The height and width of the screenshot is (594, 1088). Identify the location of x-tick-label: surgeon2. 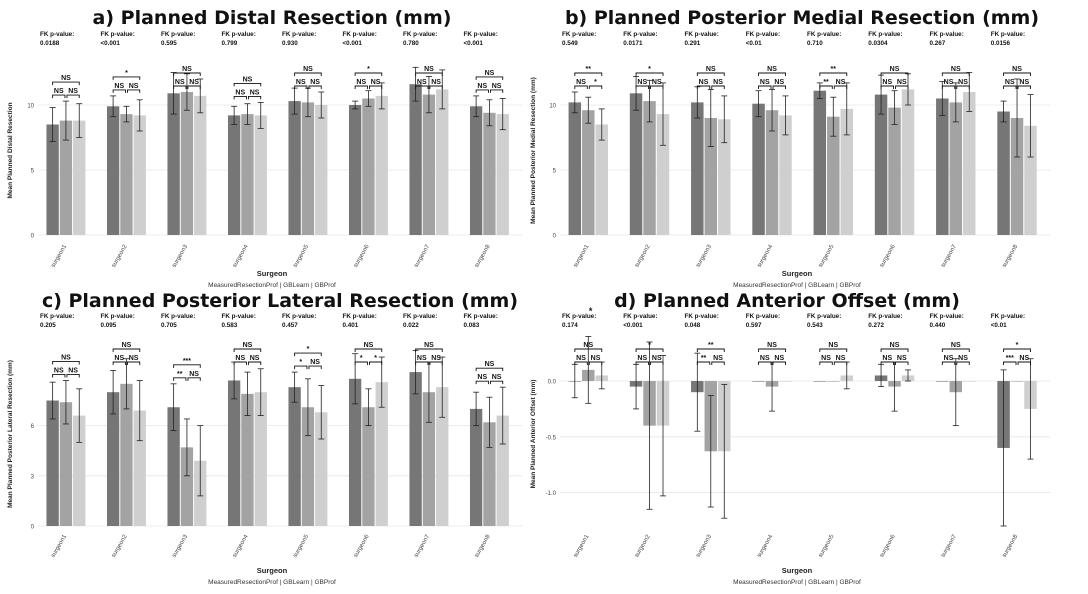
(120, 545).